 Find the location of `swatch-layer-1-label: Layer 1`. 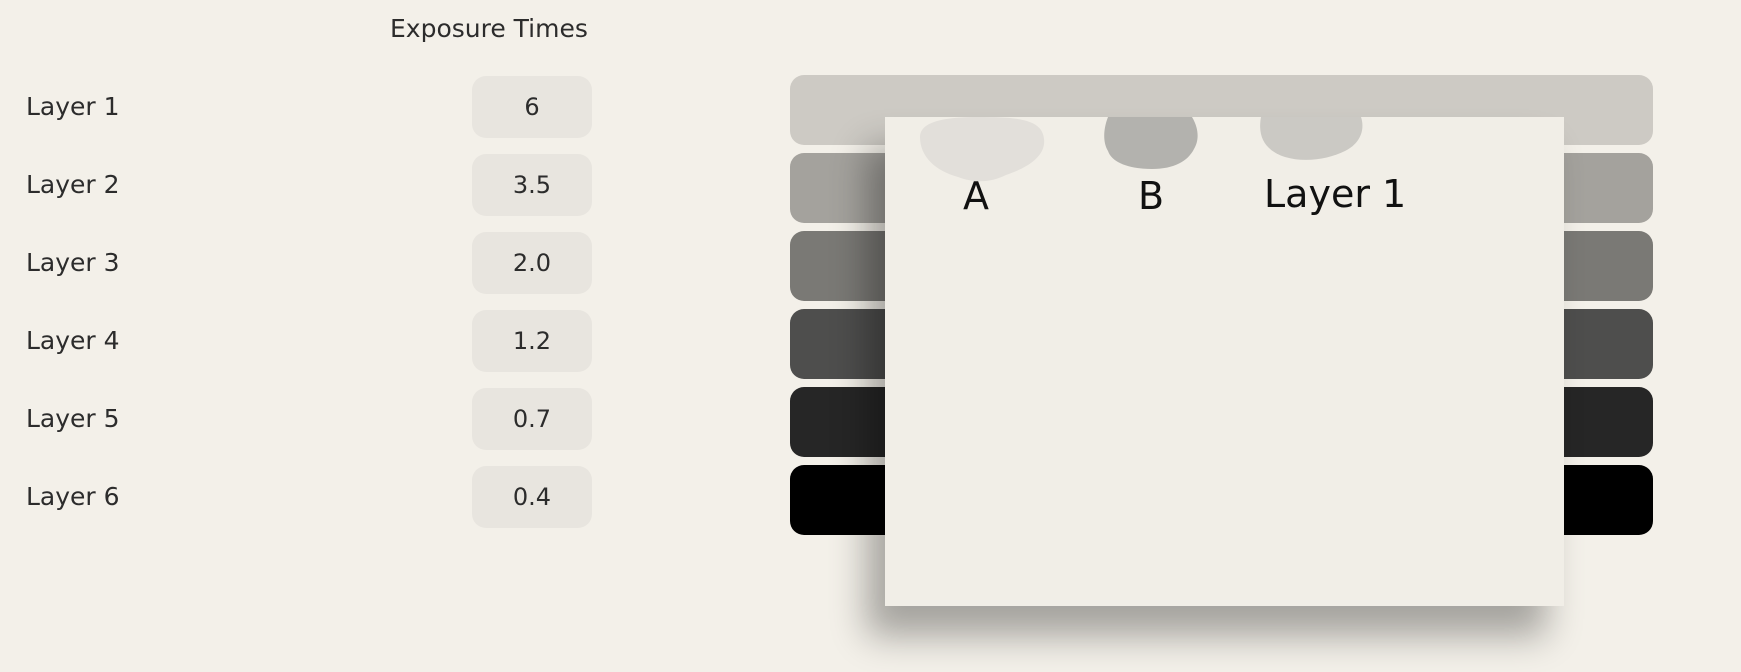

swatch-layer-1-label: Layer 1 is located at coordinates (1335, 194).